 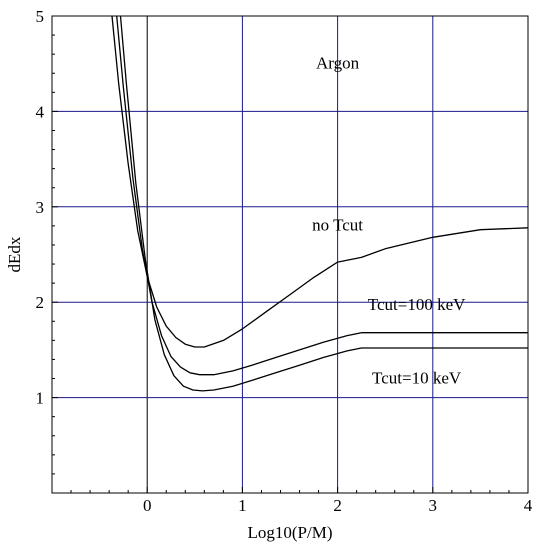 I want to click on x-tick-label: 4, so click(x=528, y=505).